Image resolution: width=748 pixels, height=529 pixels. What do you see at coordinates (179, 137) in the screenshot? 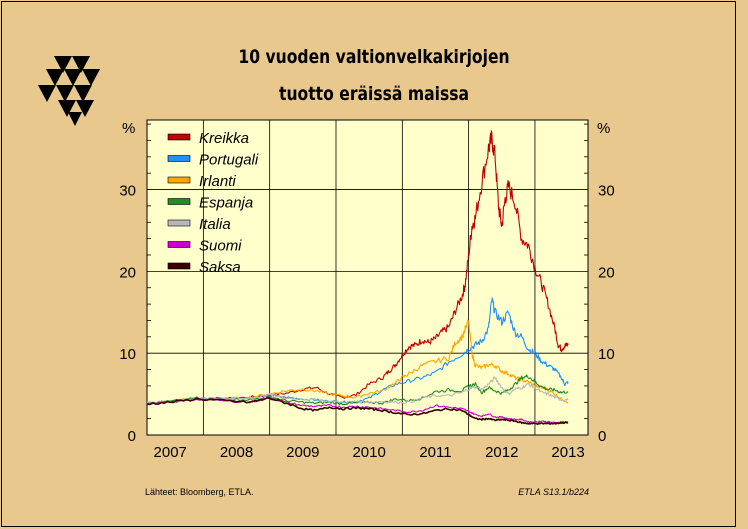
I see `legend-swatch-kreikka` at bounding box center [179, 137].